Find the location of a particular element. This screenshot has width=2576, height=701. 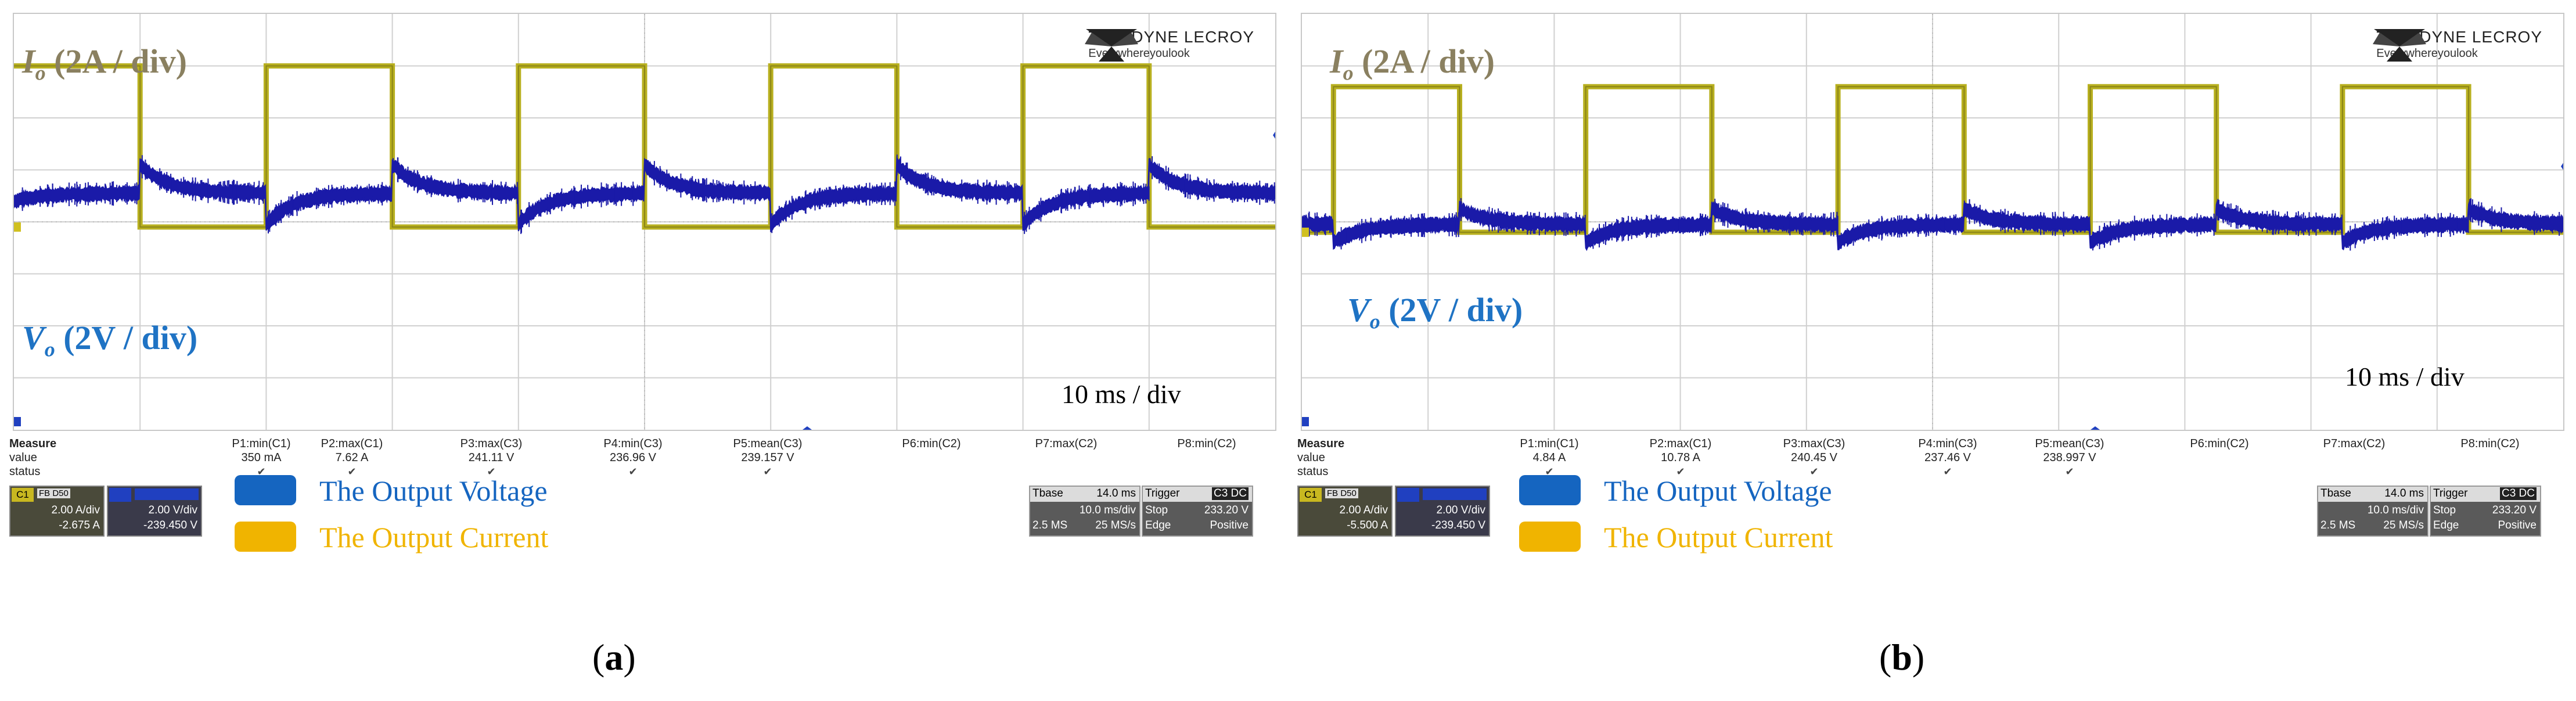

channel-c3-scale: 2.00 V/div is located at coordinates (1461, 510).